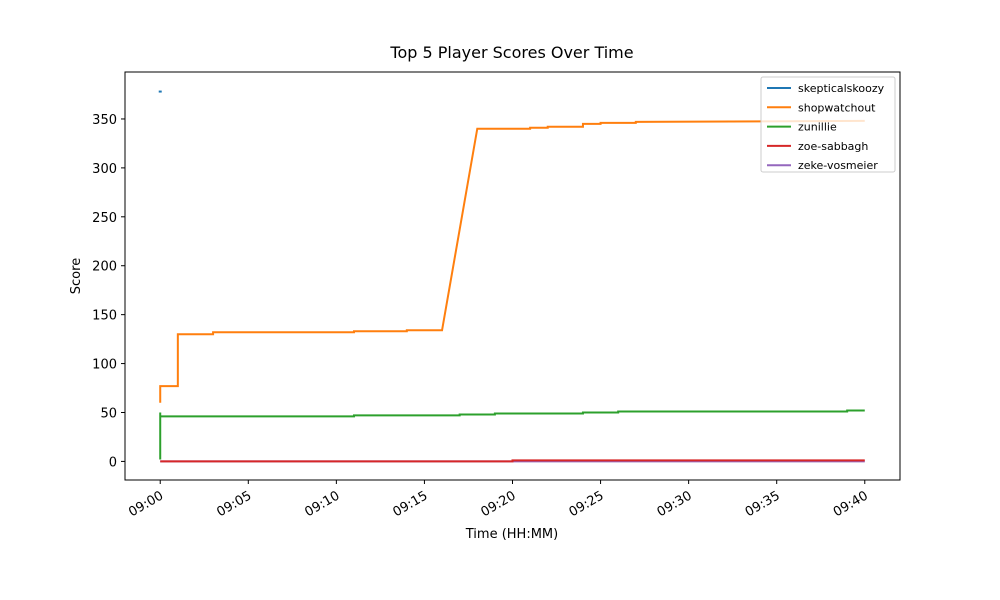 This screenshot has height=600, width=1000. Describe the element at coordinates (511, 534) in the screenshot. I see `x-axis-label: Time (HH:MM)` at that location.